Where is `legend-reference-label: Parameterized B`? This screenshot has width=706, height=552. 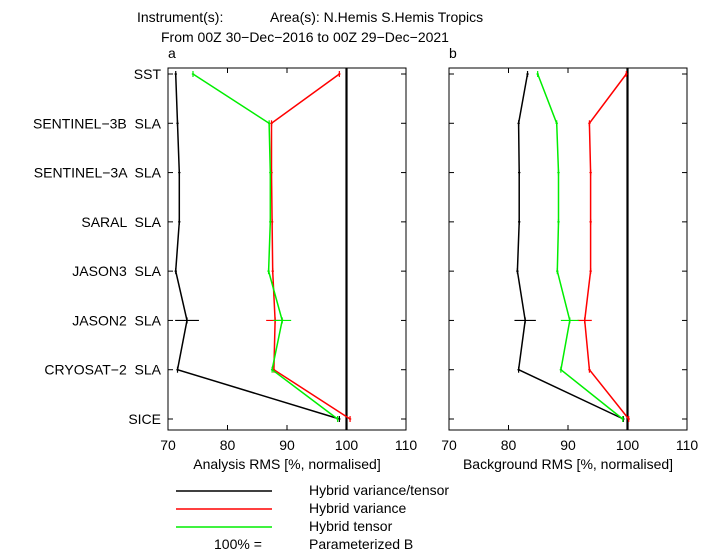
legend-reference-label: Parameterized B is located at coordinates (361, 544).